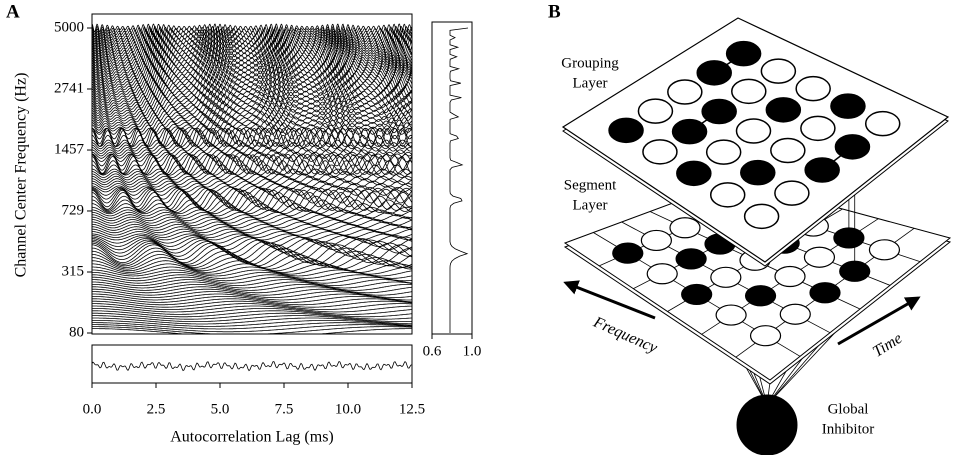  What do you see at coordinates (69, 27) in the screenshot?
I see `y-tick-label: 5000` at bounding box center [69, 27].